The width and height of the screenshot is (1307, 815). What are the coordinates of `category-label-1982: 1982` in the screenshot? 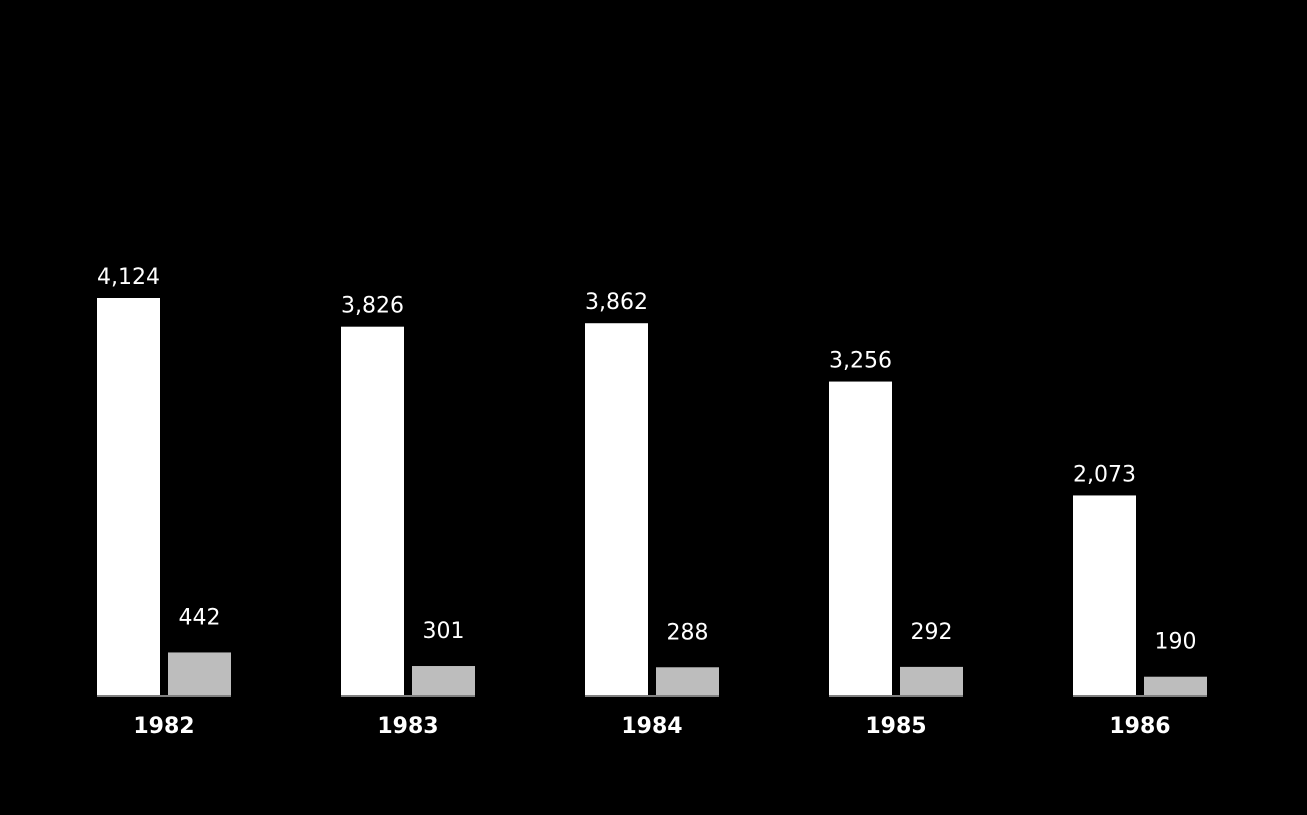 It's located at (163, 726).